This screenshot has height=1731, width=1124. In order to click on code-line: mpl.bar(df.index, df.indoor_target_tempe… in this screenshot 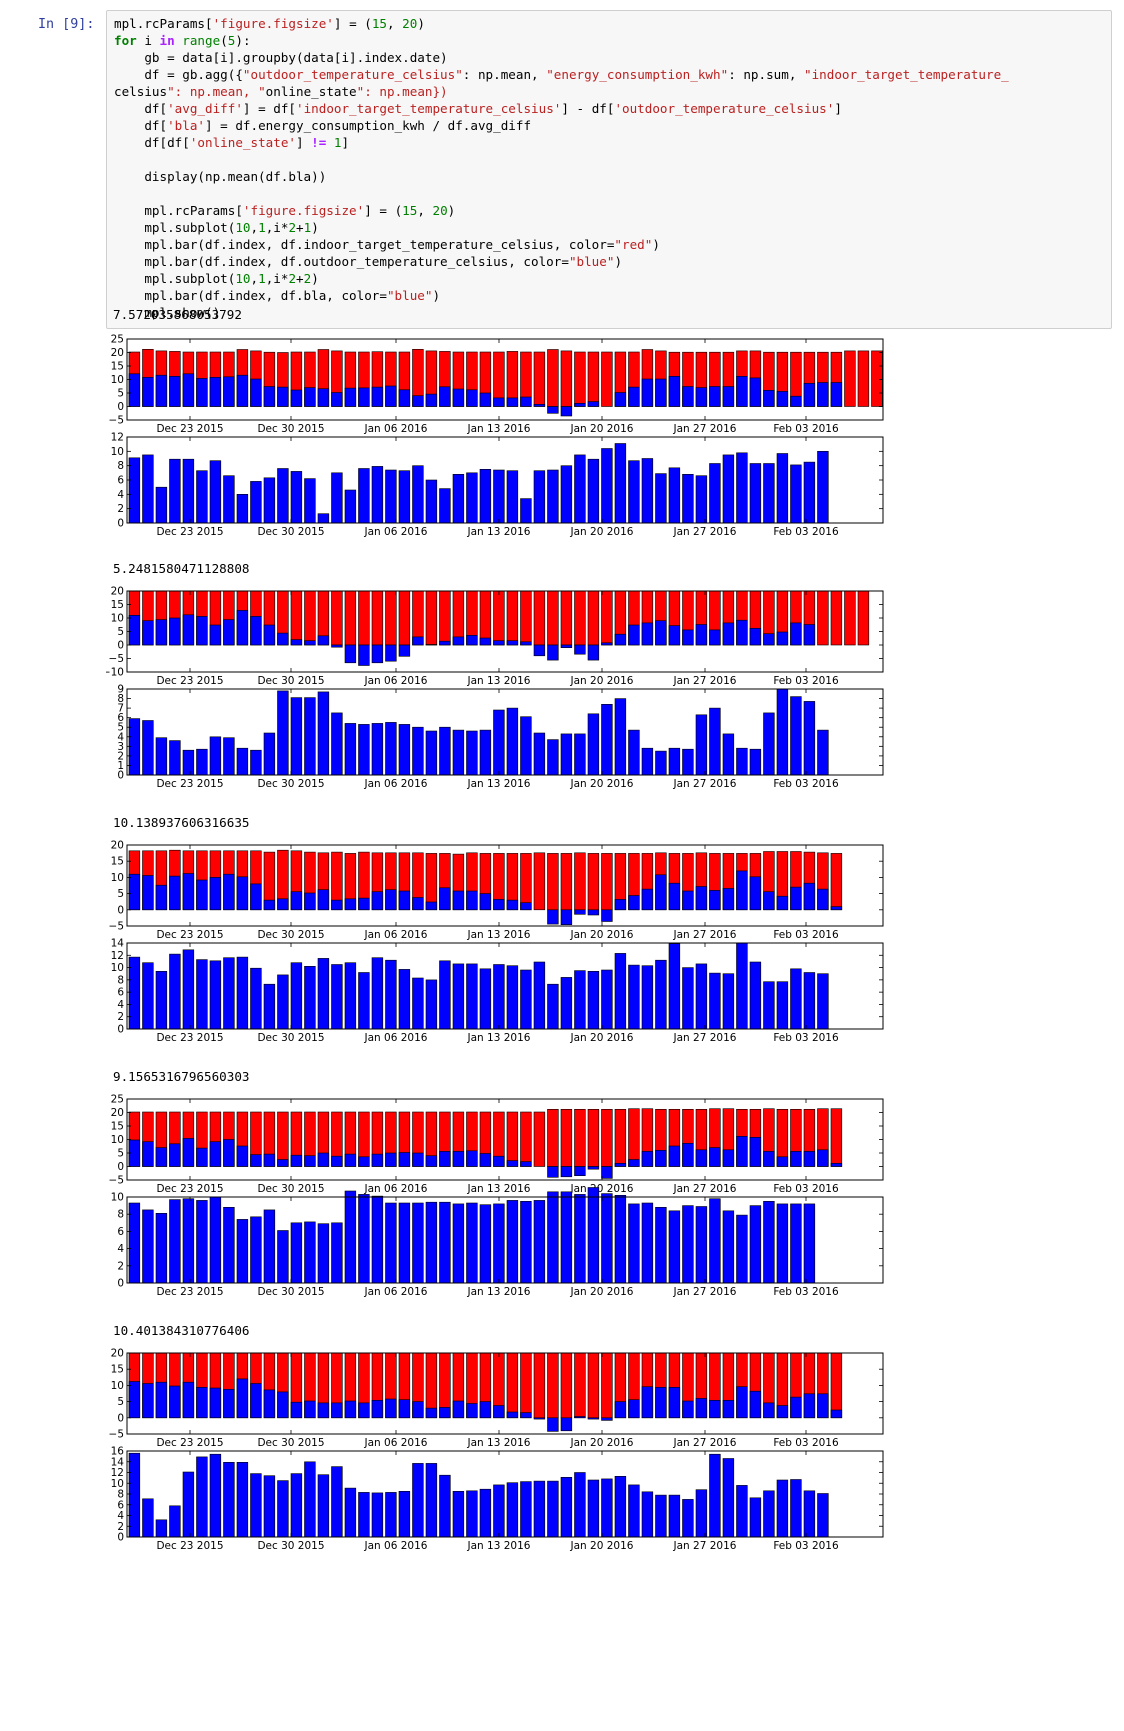, I will do `click(387, 244)`.